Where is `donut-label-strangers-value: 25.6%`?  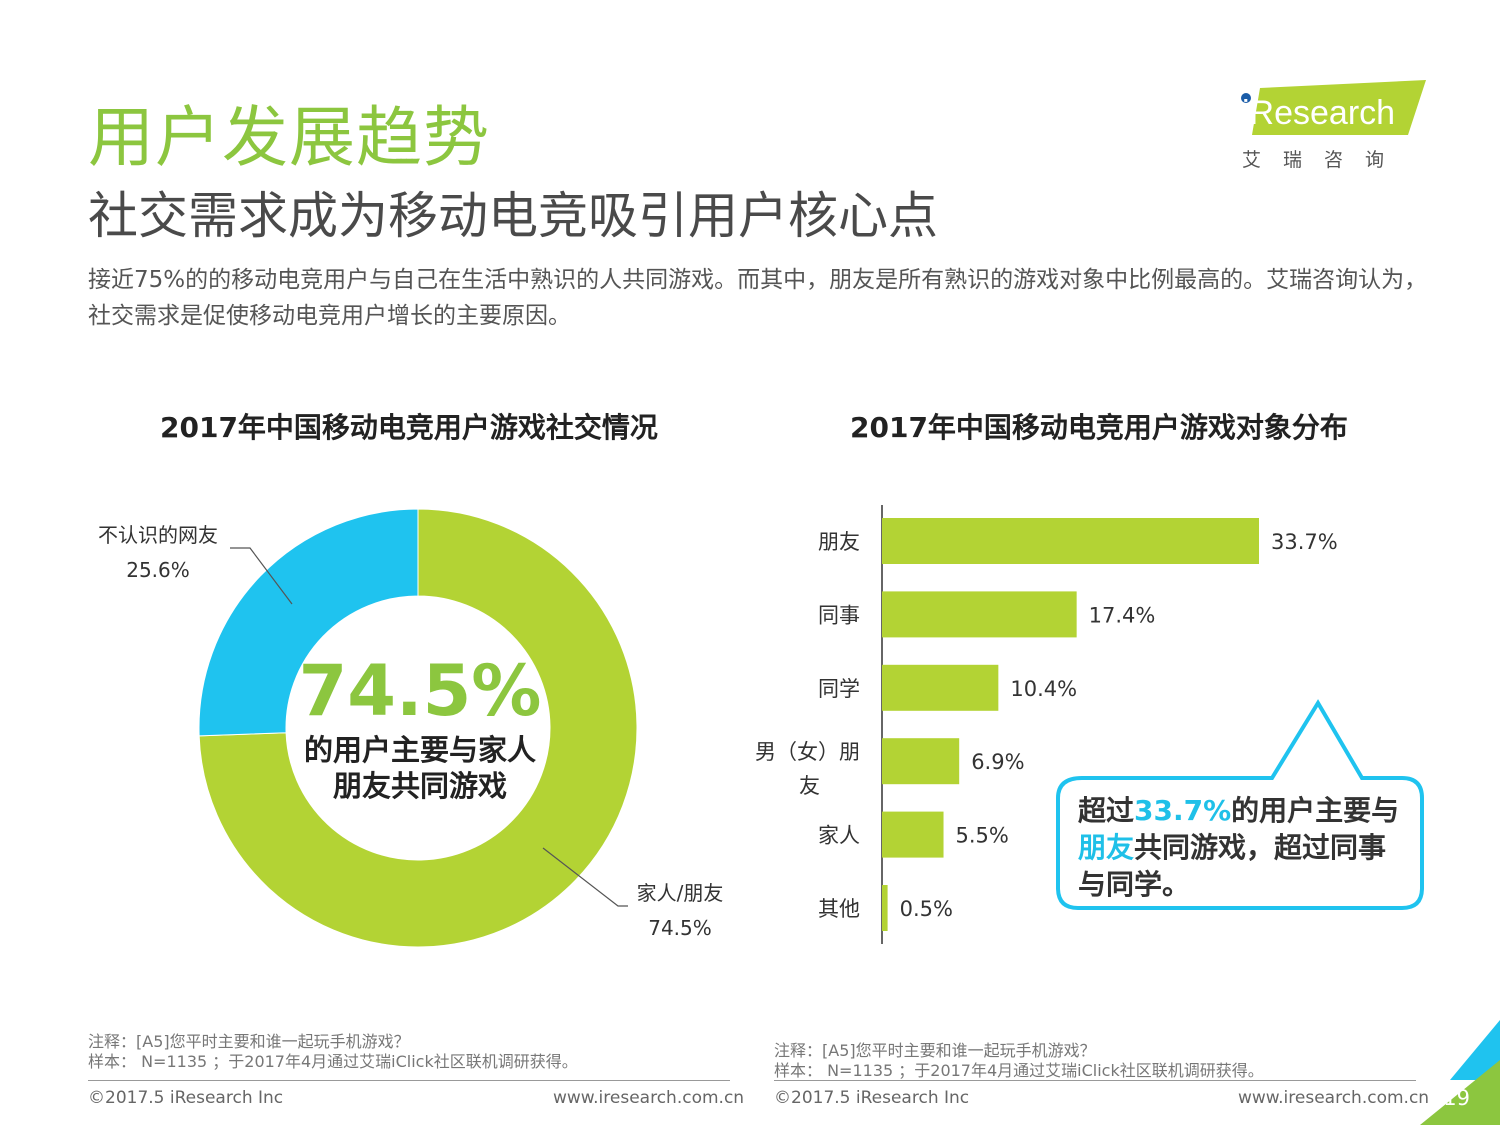 donut-label-strangers-value: 25.6% is located at coordinates (158, 570).